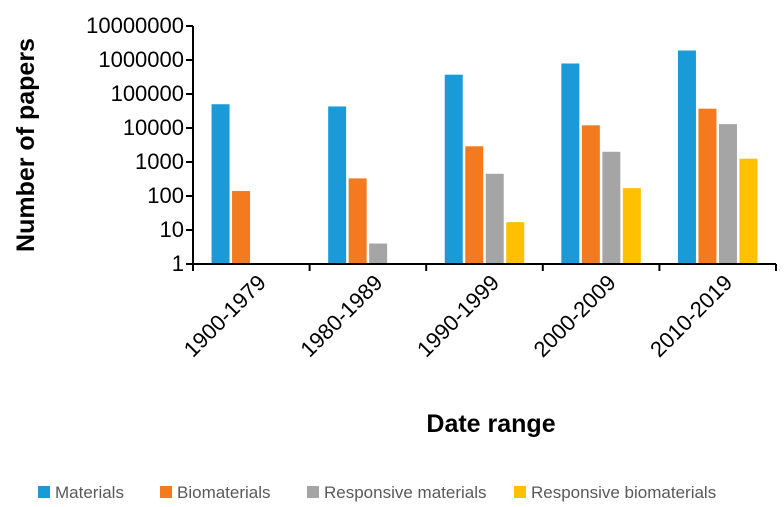  What do you see at coordinates (224, 492) in the screenshot?
I see `legend-label: Biomaterials` at bounding box center [224, 492].